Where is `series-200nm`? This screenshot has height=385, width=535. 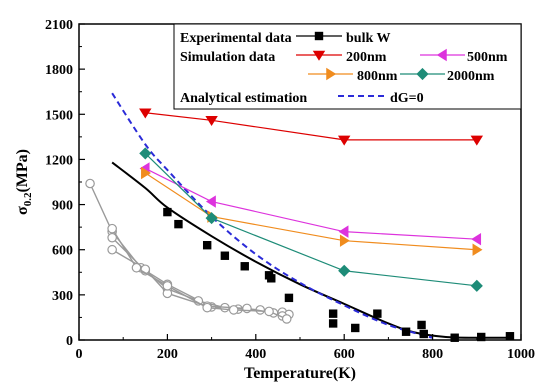
series-200nm is located at coordinates (311, 127).